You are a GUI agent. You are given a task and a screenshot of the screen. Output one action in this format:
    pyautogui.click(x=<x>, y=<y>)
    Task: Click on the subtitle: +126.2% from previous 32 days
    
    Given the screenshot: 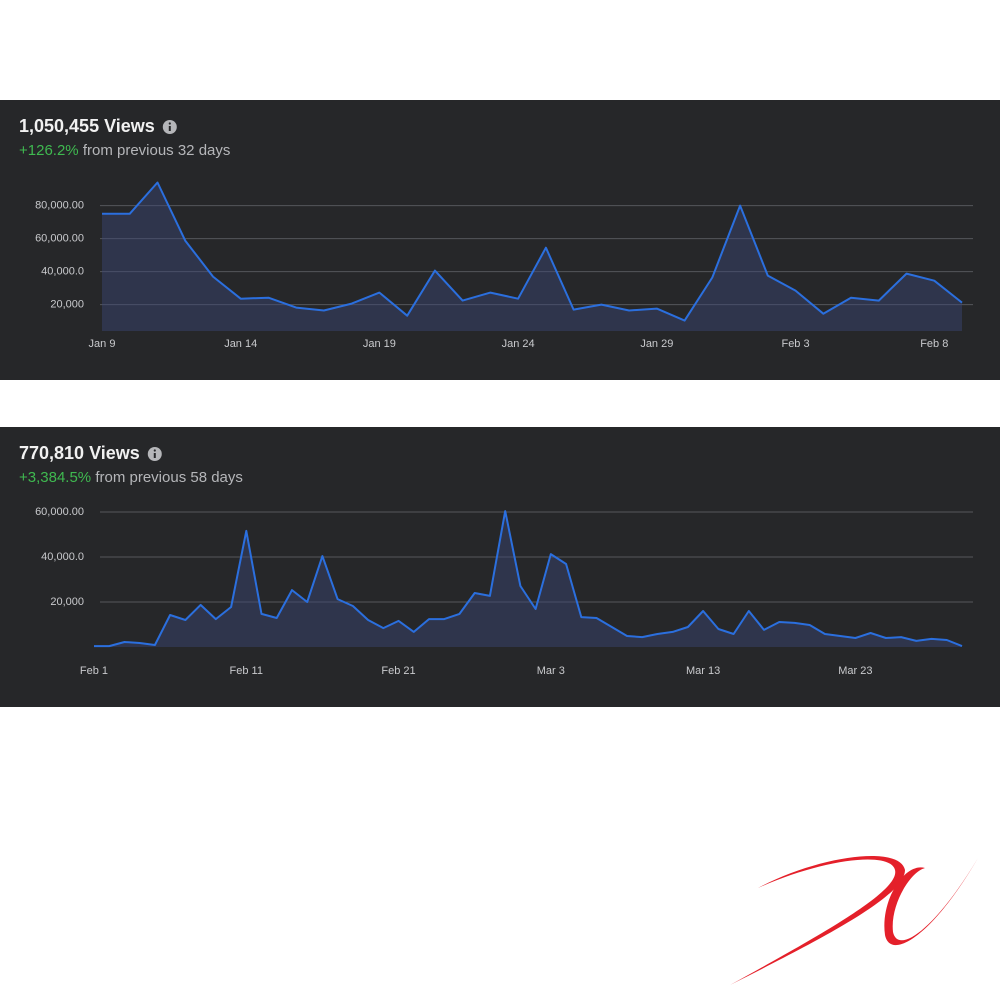 What is the action you would take?
    pyautogui.click(x=124, y=150)
    